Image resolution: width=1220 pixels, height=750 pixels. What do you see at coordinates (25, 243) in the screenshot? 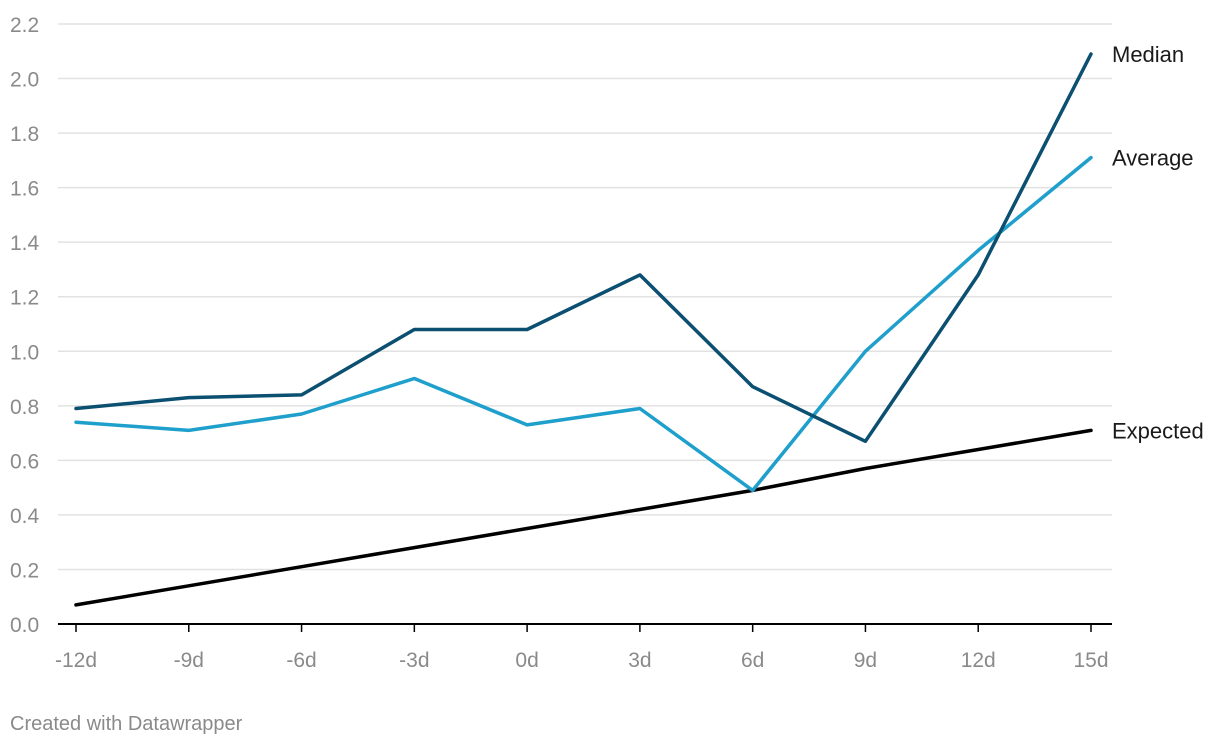
I see `y-tick-label: 1.4` at bounding box center [25, 243].